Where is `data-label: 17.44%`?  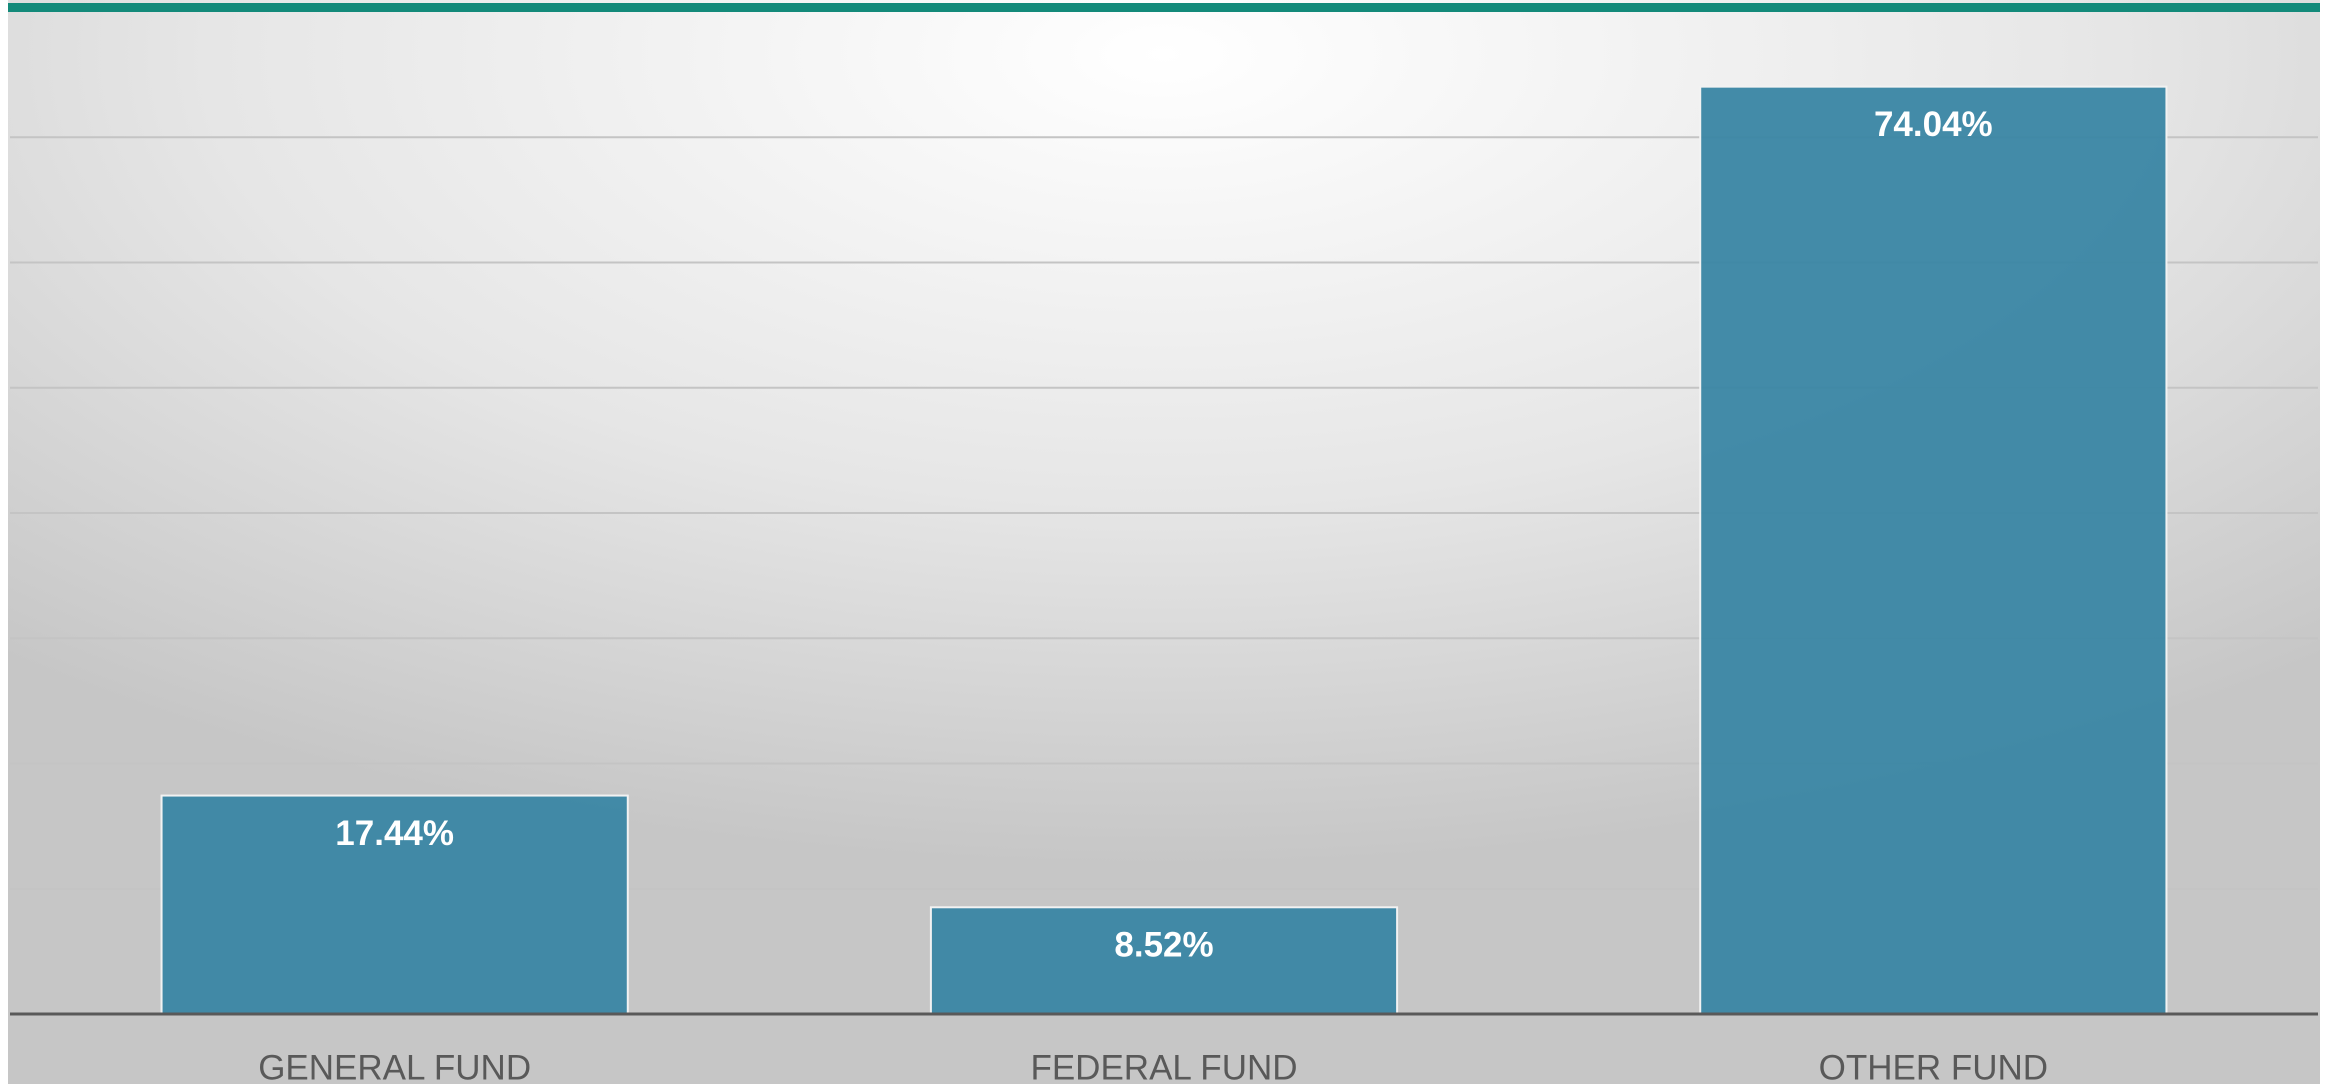
data-label: 17.44% is located at coordinates (394, 833).